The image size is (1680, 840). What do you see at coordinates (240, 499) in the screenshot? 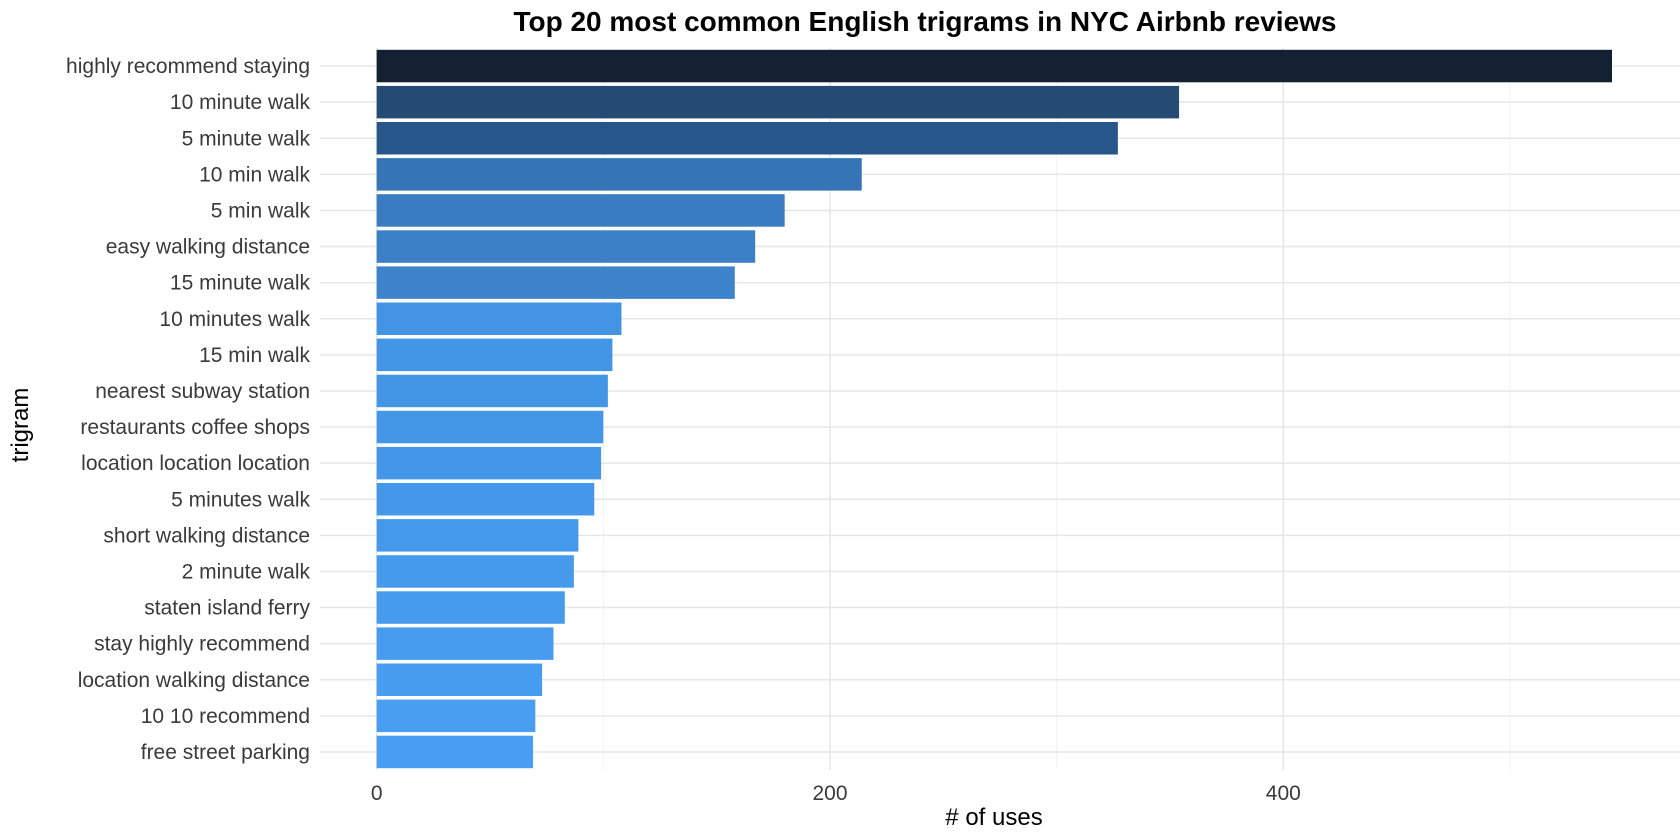
I see `y-tick-label: 5 minutes walk` at bounding box center [240, 499].